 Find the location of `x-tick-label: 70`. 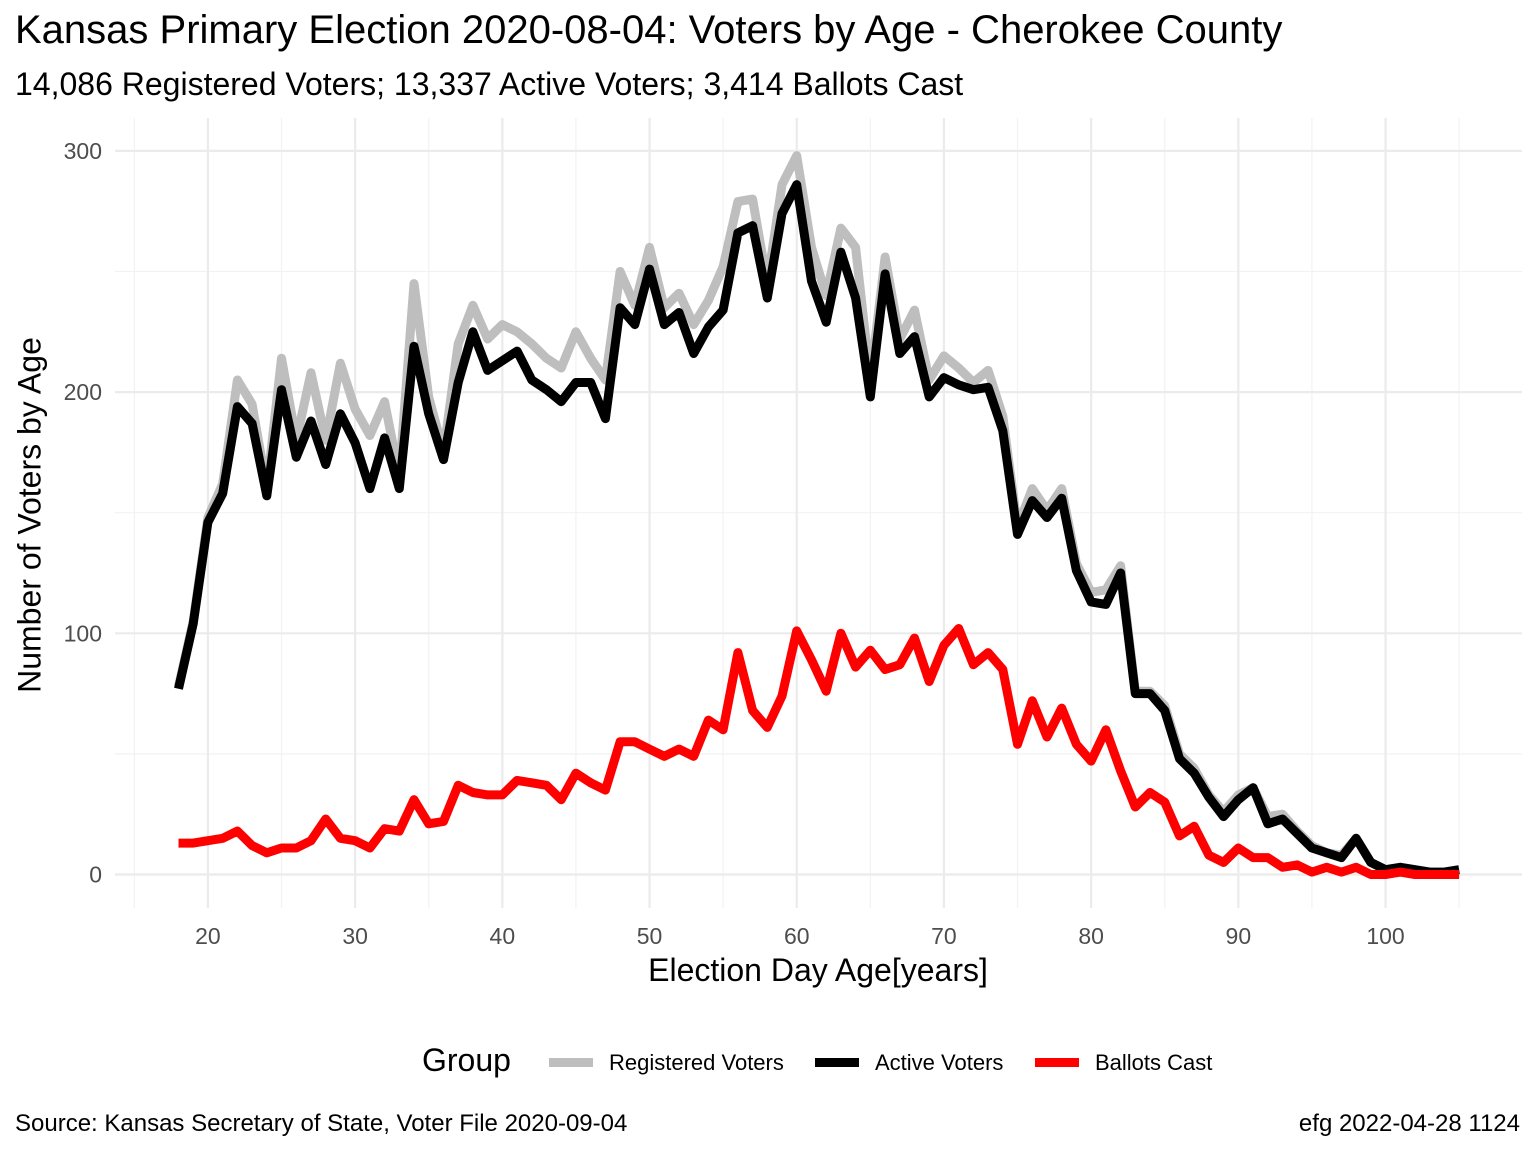

x-tick-label: 70 is located at coordinates (944, 936).